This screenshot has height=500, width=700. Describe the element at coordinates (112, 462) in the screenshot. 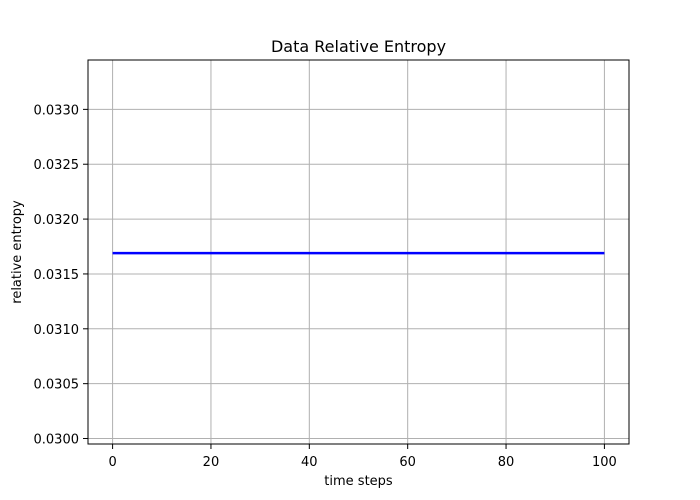

I see `x-tick-label: 0` at that location.